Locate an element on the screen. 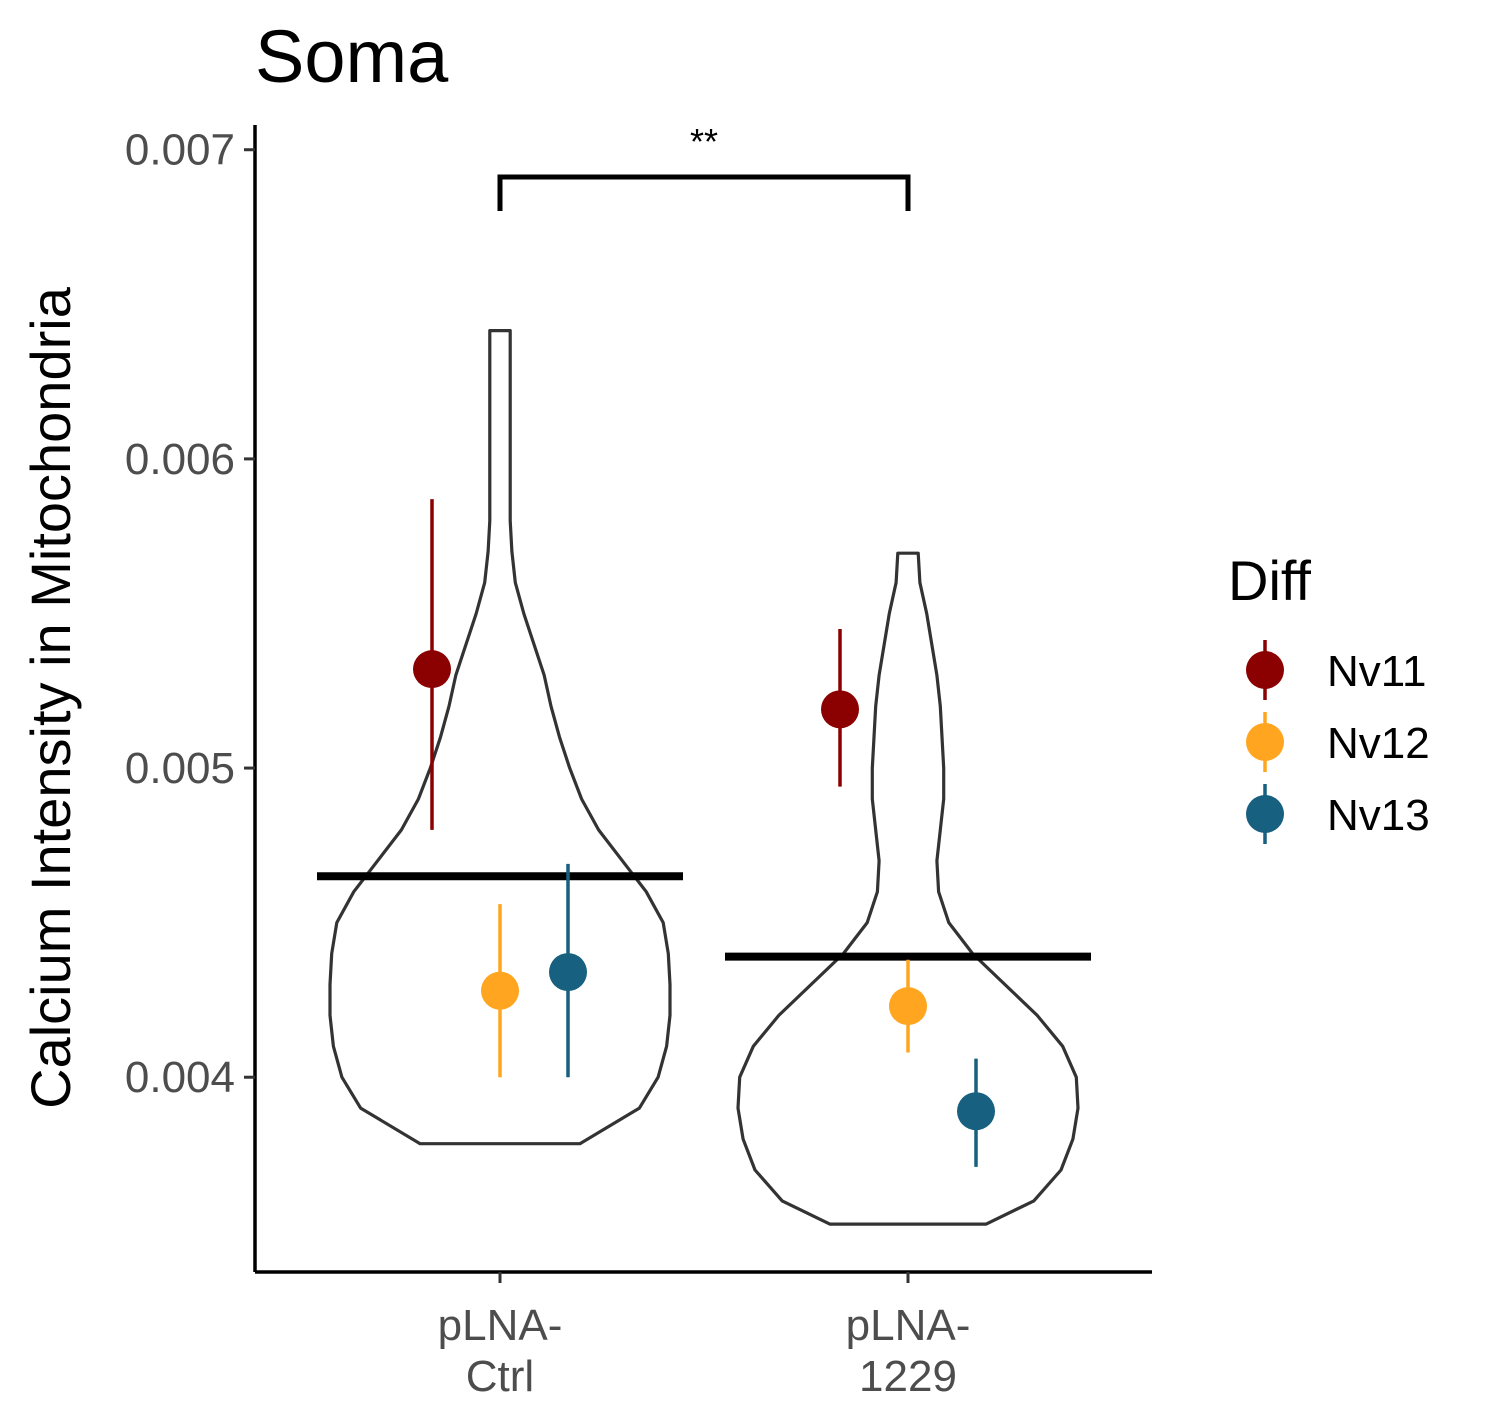 This screenshot has width=1500, height=1425. y-tick-label: 0.004 is located at coordinates (180, 1077).